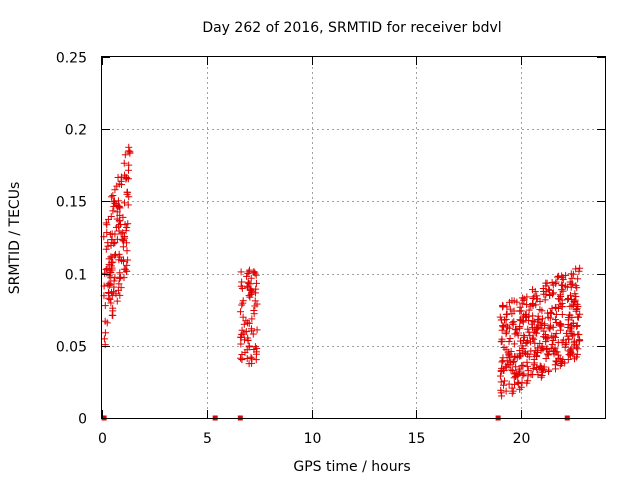  What do you see at coordinates (76, 276) in the screenshot?
I see `y-tick-label: 0.1` at bounding box center [76, 276].